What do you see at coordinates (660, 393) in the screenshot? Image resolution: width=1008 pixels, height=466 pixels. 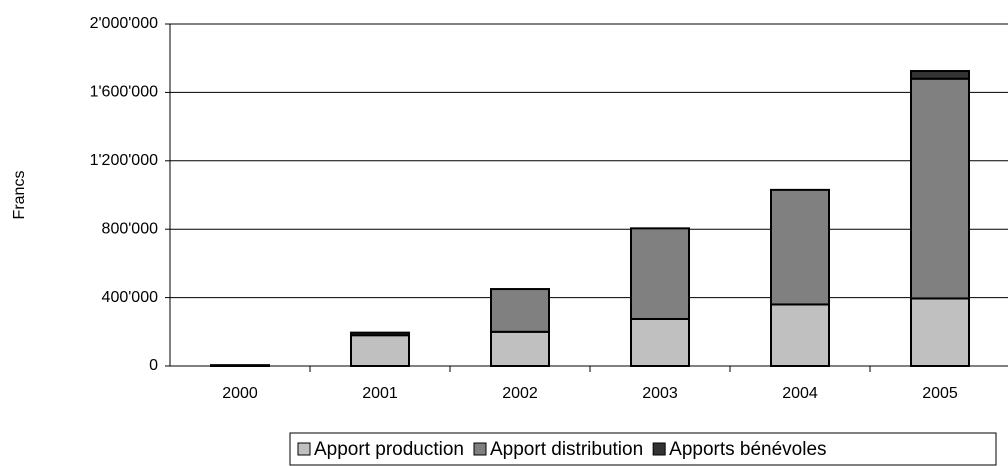 I see `x-tick-label: 2003` at bounding box center [660, 393].